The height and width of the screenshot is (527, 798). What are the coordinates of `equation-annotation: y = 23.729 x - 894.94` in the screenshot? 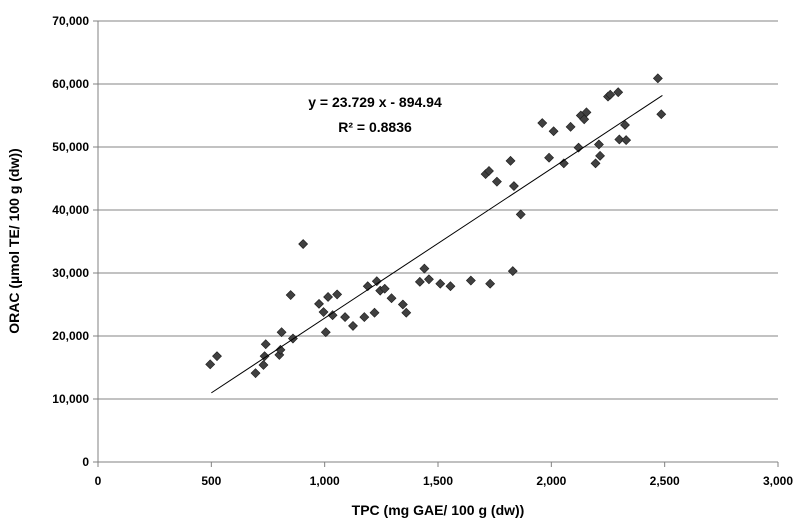 It's located at (375, 102).